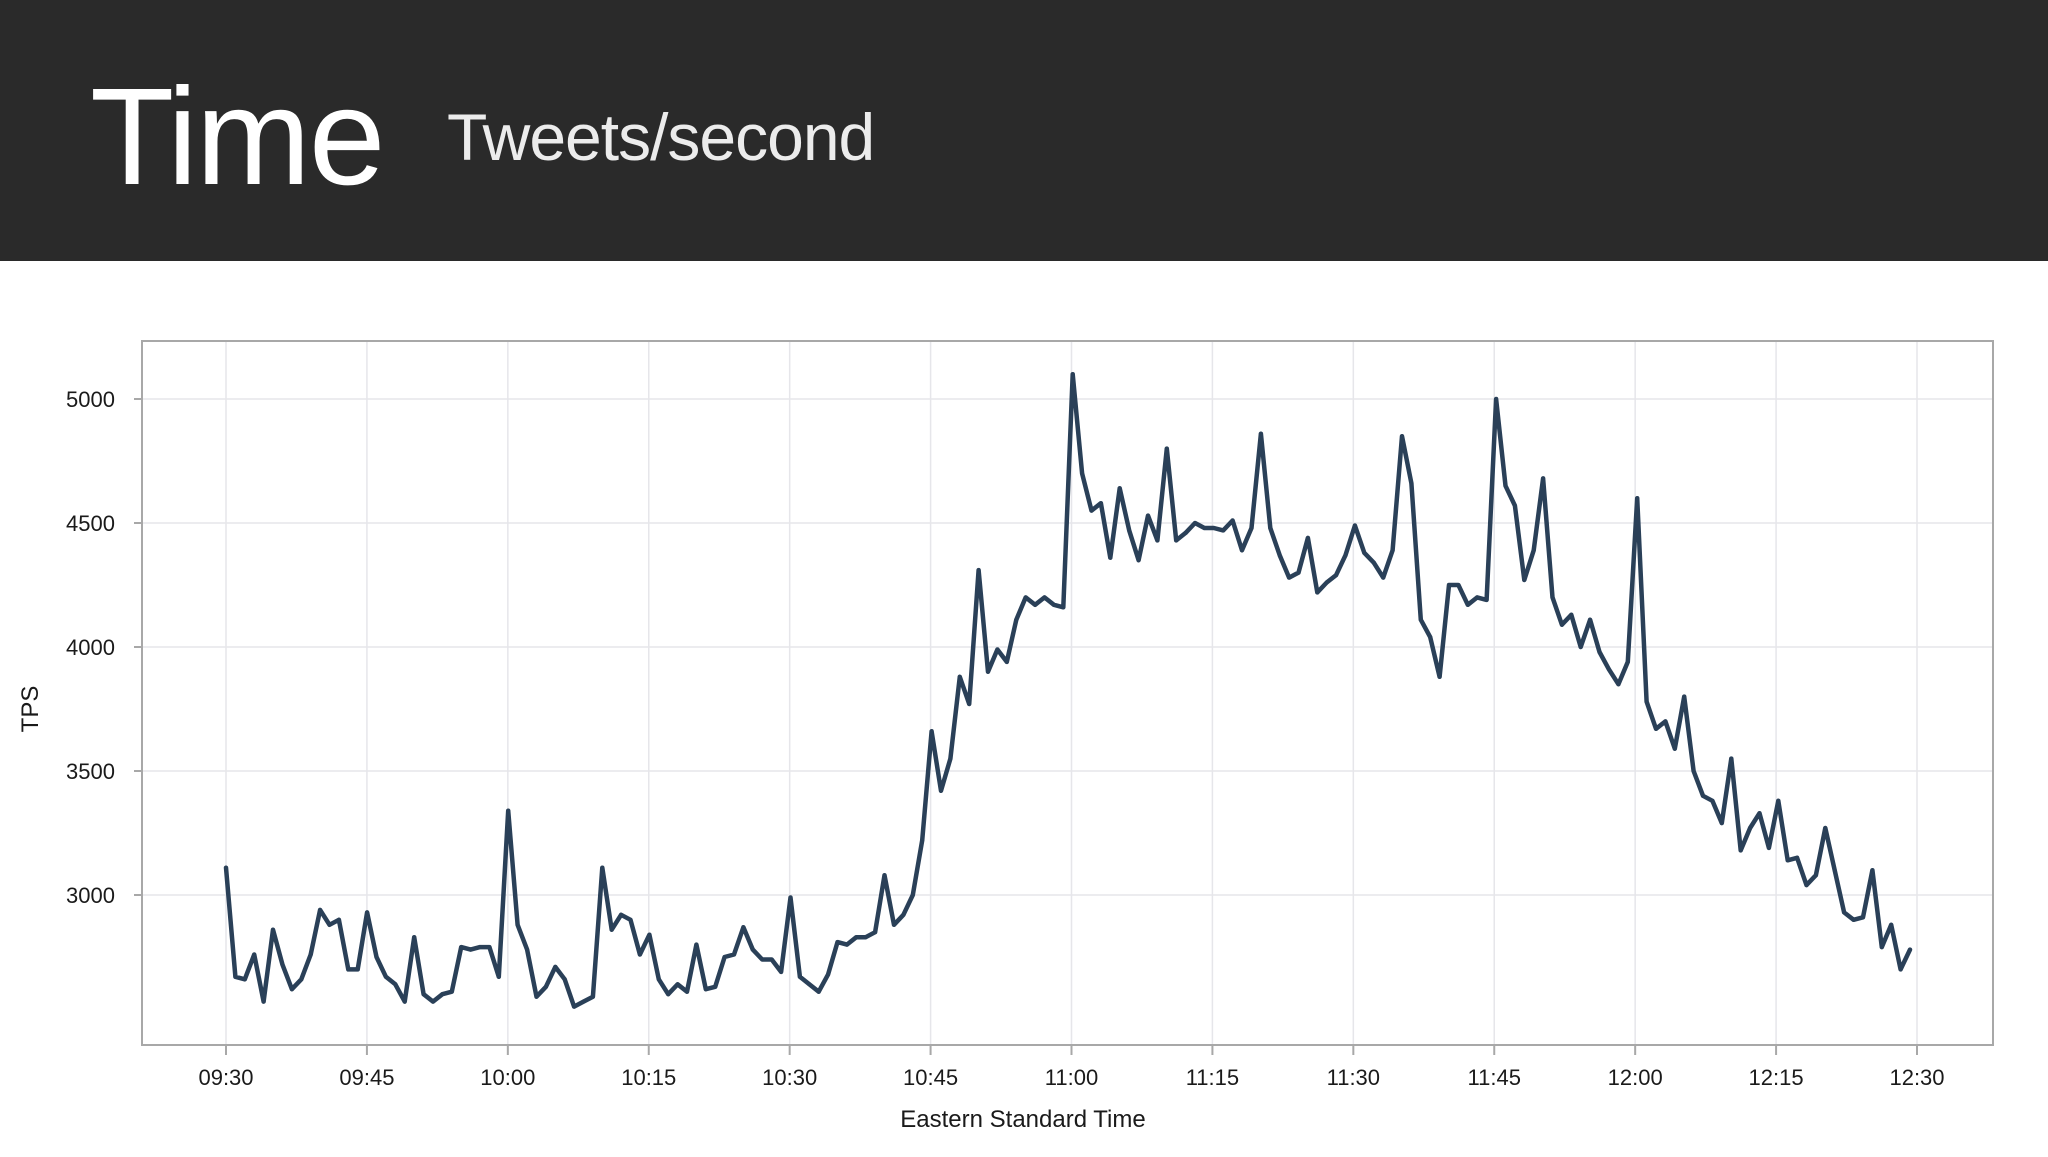 The width and height of the screenshot is (2048, 1157). I want to click on x-tick-label: 10:00, so click(507, 1077).